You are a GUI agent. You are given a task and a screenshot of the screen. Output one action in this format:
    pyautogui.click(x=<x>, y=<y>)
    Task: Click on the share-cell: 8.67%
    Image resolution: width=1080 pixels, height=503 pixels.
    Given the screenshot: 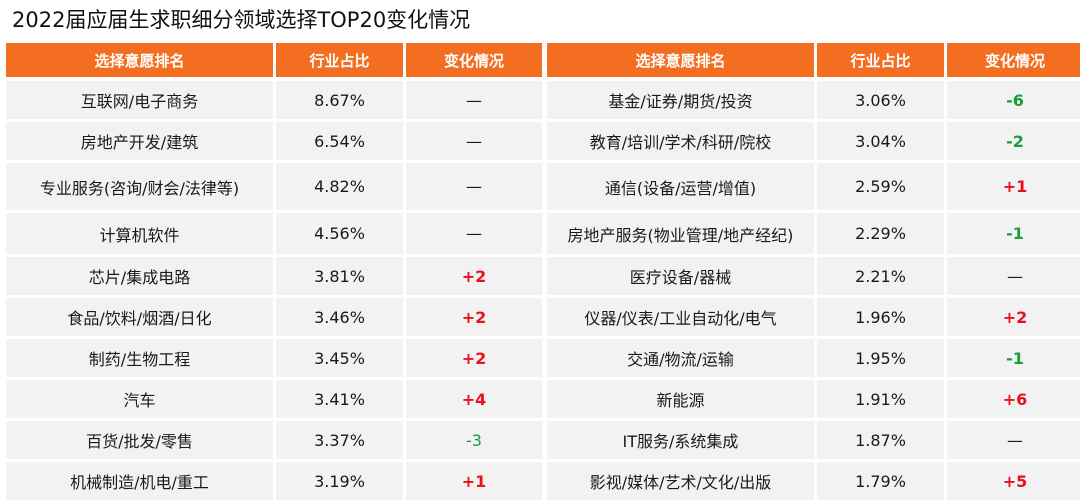 What is the action you would take?
    pyautogui.click(x=339, y=100)
    